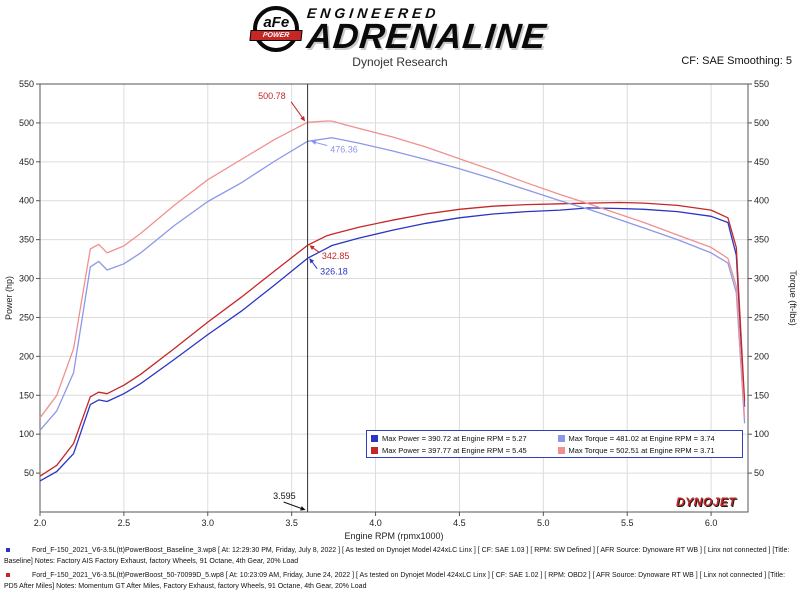 The height and width of the screenshot is (600, 800). I want to click on x-tick-label: 5.5, so click(627, 523).